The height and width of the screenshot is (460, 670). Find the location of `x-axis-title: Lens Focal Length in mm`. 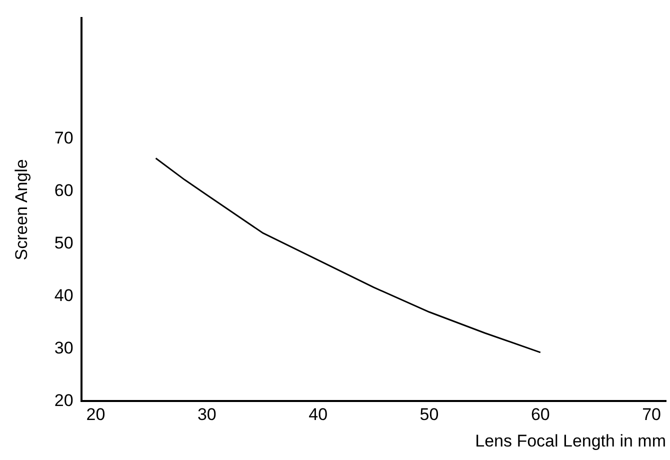

x-axis-title: Lens Focal Length in mm is located at coordinates (570, 440).